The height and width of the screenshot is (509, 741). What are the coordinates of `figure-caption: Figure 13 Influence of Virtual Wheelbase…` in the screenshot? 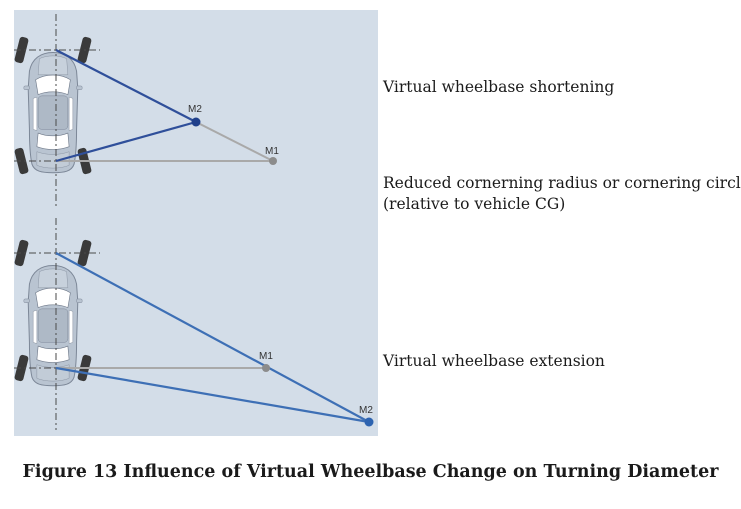 It's located at (370, 472).